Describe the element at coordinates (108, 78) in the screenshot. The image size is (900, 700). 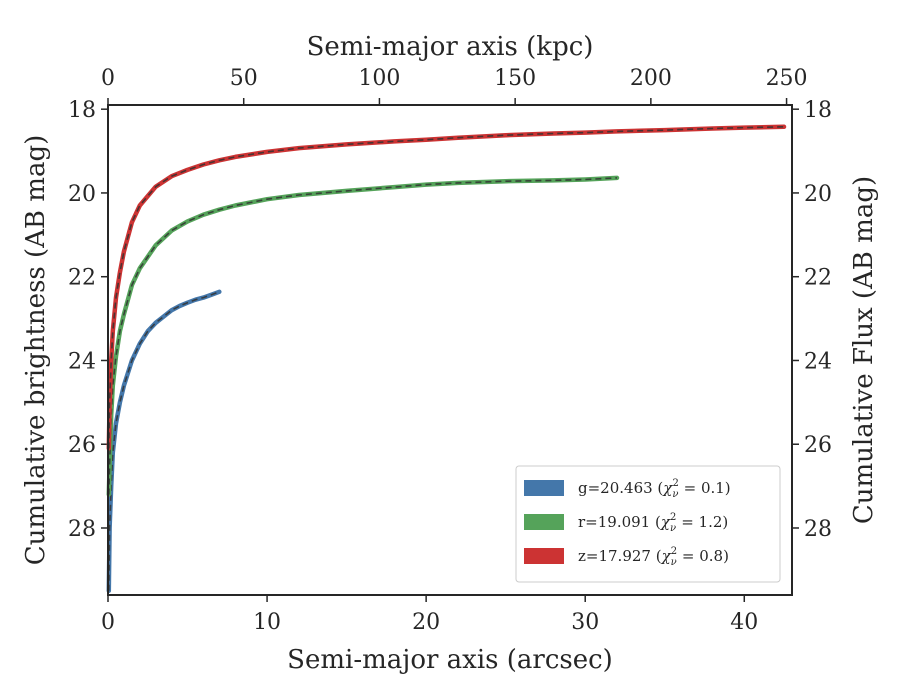
I see `top-x-tick-label: 0` at that location.